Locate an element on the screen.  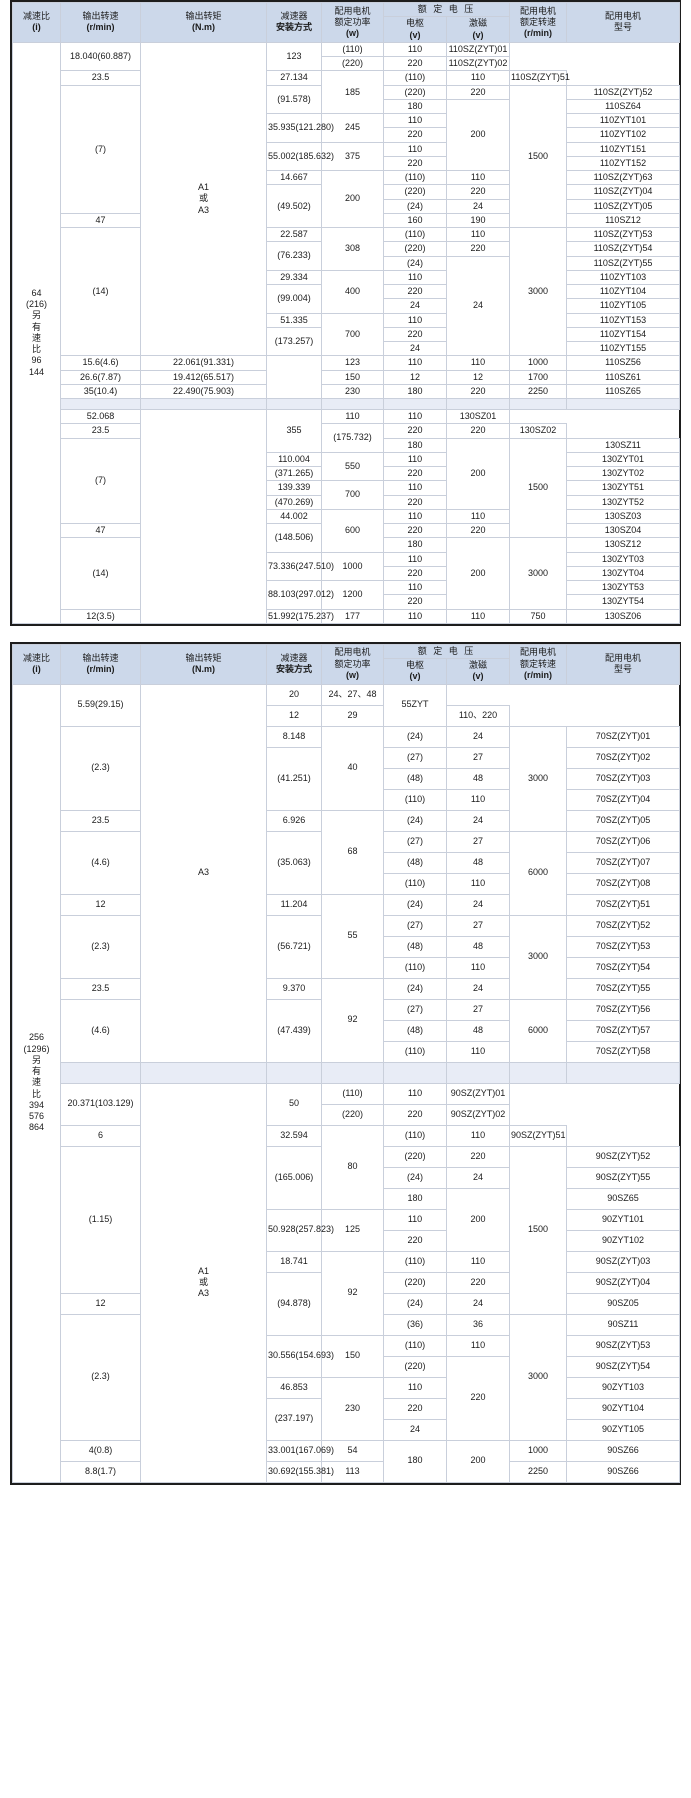
motor-speed-cell: 1500 is located at coordinates (538, 488).